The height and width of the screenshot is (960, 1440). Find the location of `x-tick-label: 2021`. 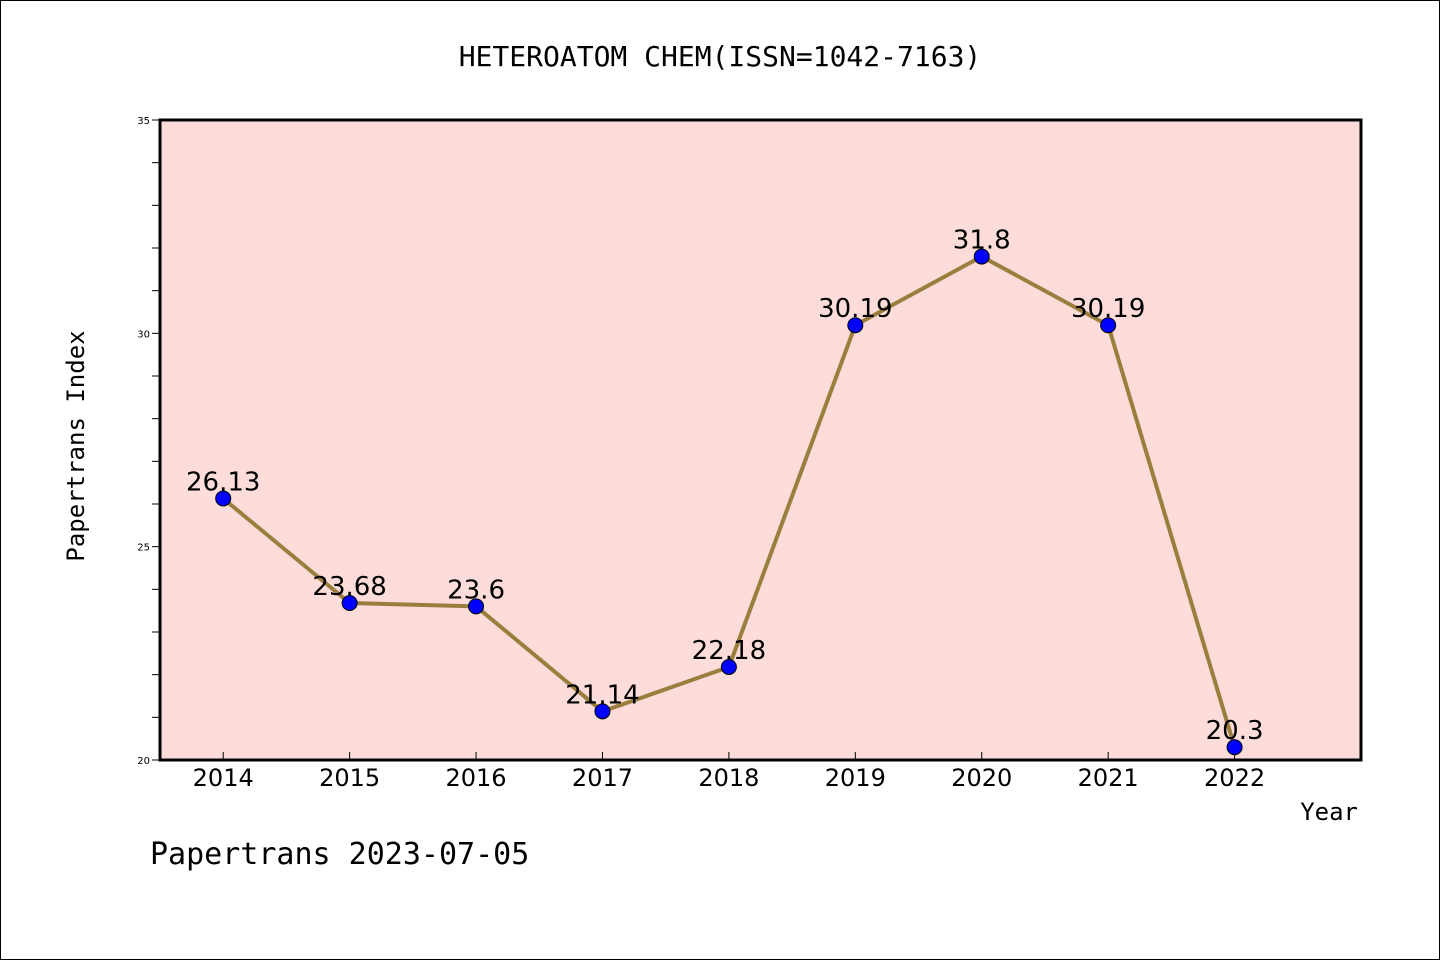

x-tick-label: 2021 is located at coordinates (1108, 778).